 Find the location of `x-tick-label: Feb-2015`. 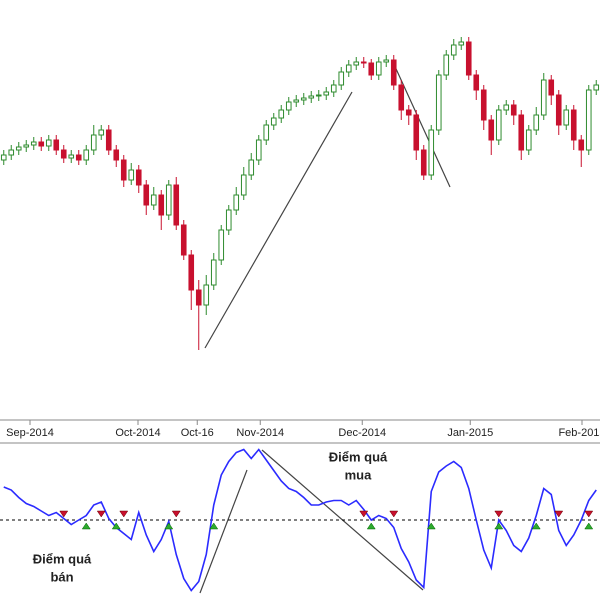

x-tick-label: Feb-2015 is located at coordinates (579, 433).